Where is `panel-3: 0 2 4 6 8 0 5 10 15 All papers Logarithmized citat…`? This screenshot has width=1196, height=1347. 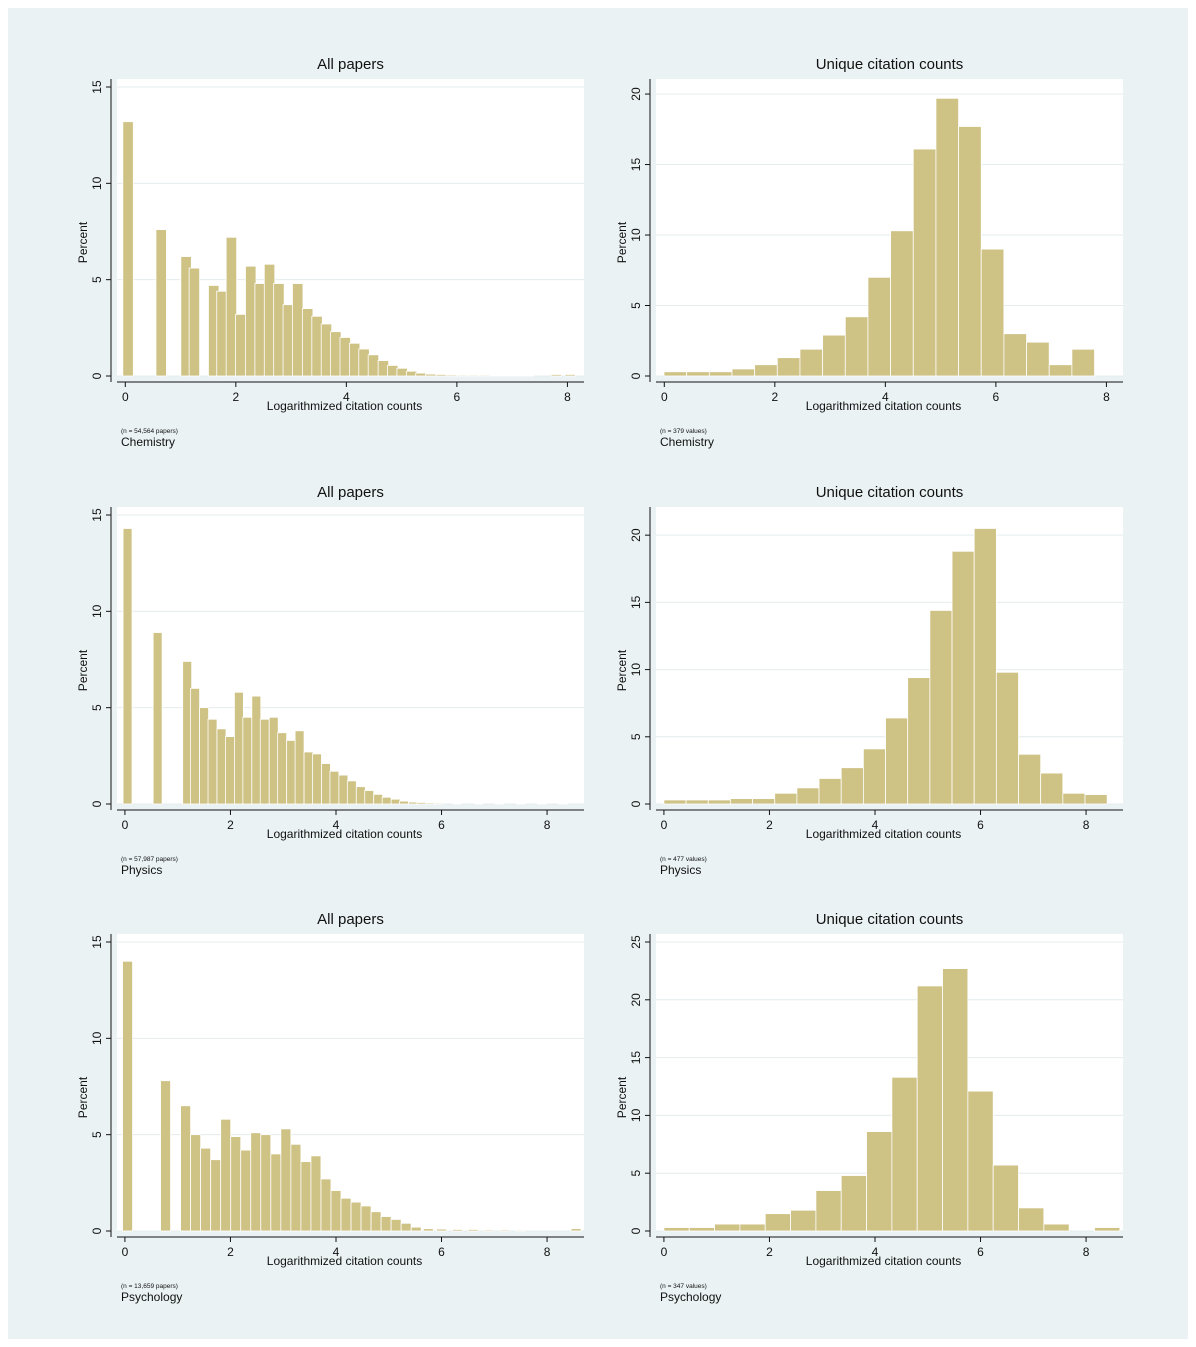
panel-3: 0 2 4 6 8 0 5 10 15 All papers Logarithmized citat… is located at coordinates (330, 680).